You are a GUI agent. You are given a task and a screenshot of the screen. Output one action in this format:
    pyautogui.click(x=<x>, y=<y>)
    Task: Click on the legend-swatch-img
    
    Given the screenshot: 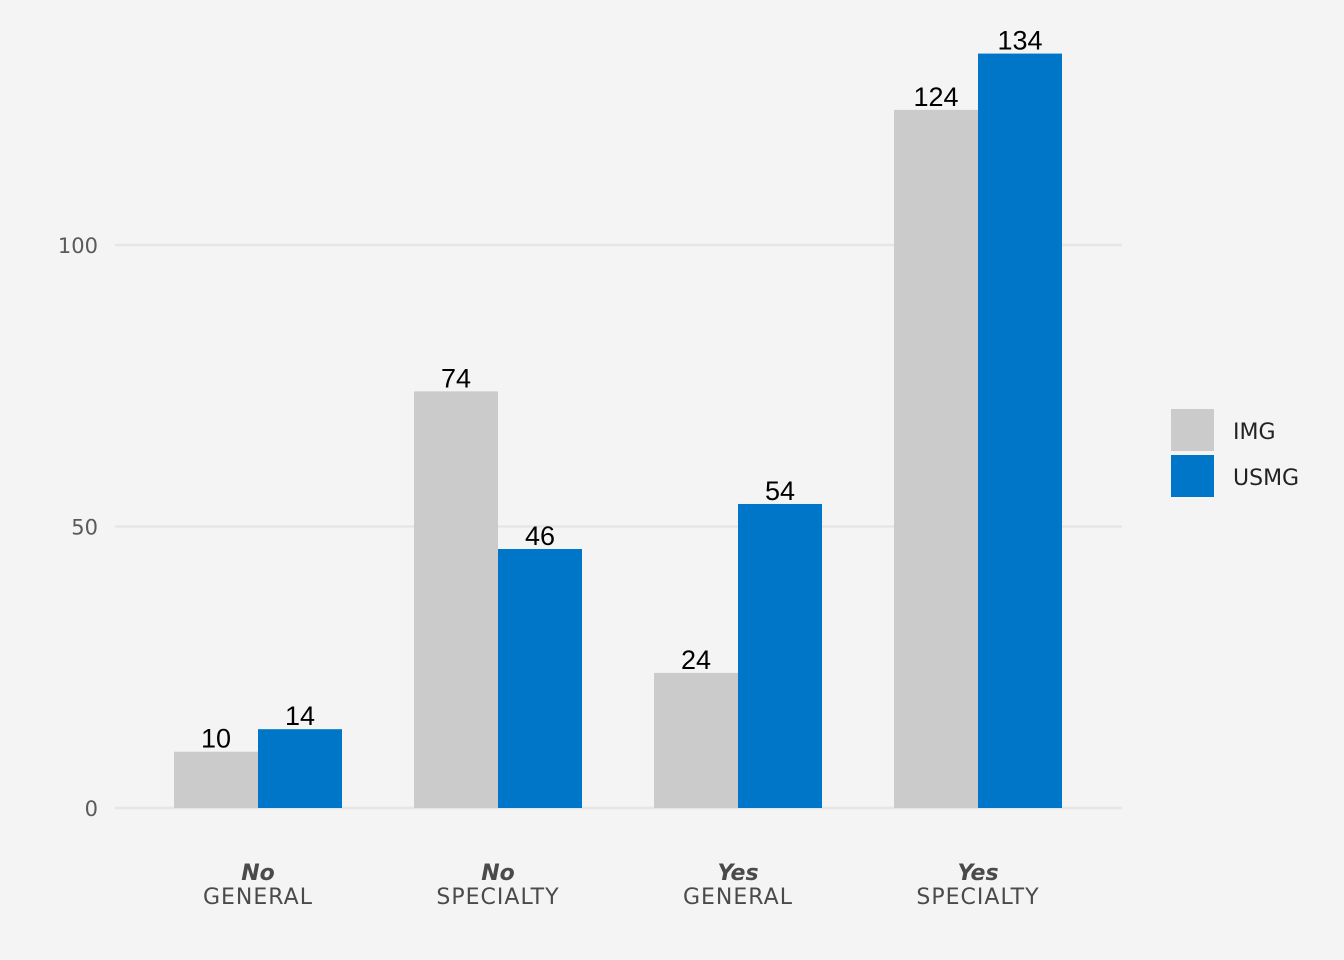 What is the action you would take?
    pyautogui.click(x=1192, y=430)
    